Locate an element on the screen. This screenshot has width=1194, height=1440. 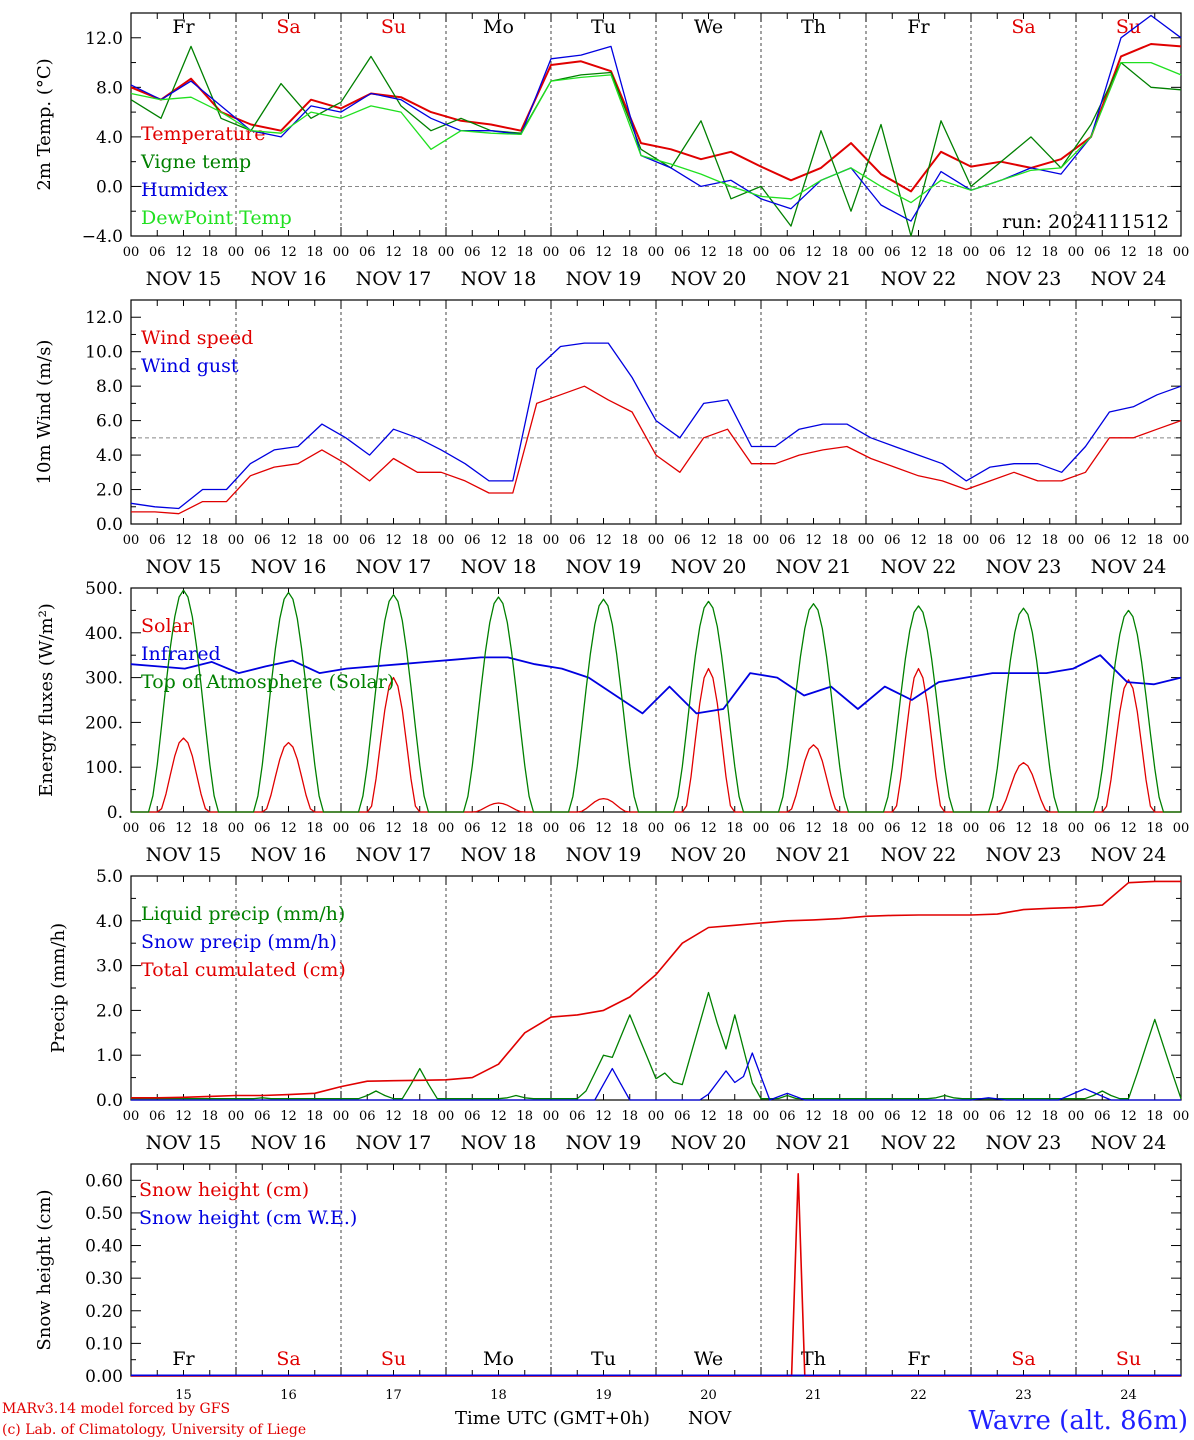
legend-entry: Snow height (cm) is located at coordinates (224, 1190).